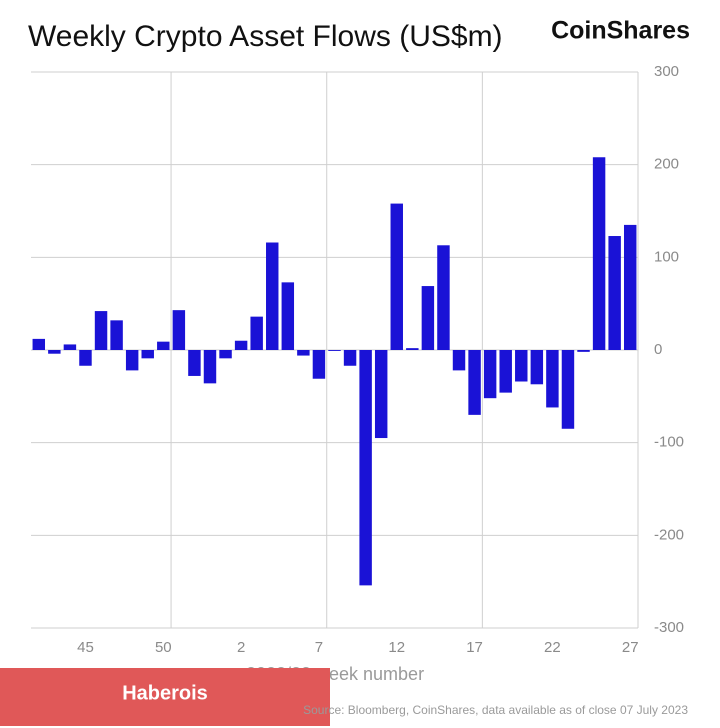  What do you see at coordinates (620, 31) in the screenshot?
I see `brand-logo: CoinShares` at bounding box center [620, 31].